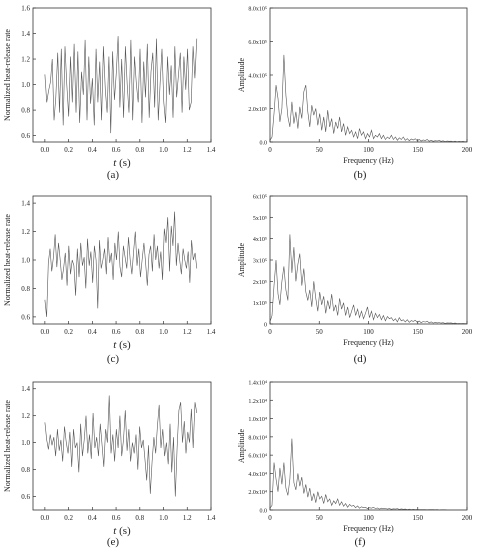 This screenshot has height=550, width=481. I want to click on y-tick-label: 1.2x10⁴, so click(257, 402).